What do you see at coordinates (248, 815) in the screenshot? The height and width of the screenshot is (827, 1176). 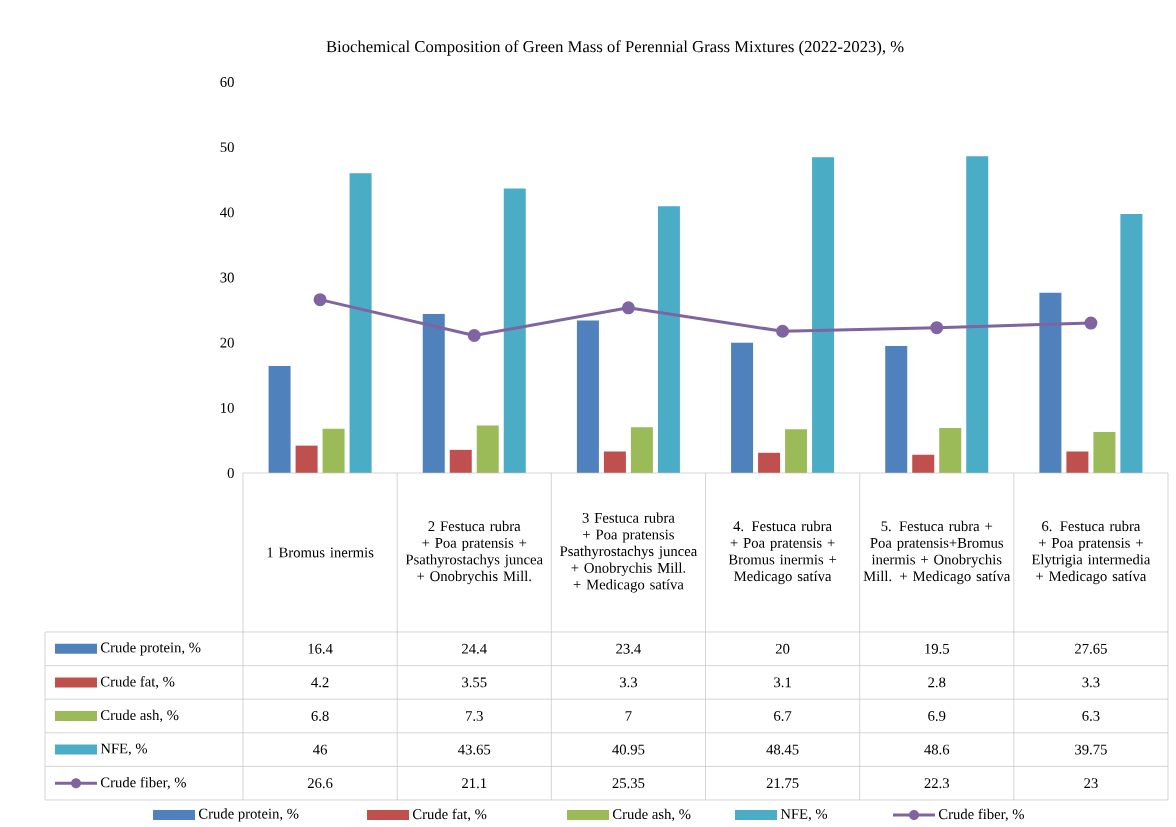 I see `text: Crude protein, %` at bounding box center [248, 815].